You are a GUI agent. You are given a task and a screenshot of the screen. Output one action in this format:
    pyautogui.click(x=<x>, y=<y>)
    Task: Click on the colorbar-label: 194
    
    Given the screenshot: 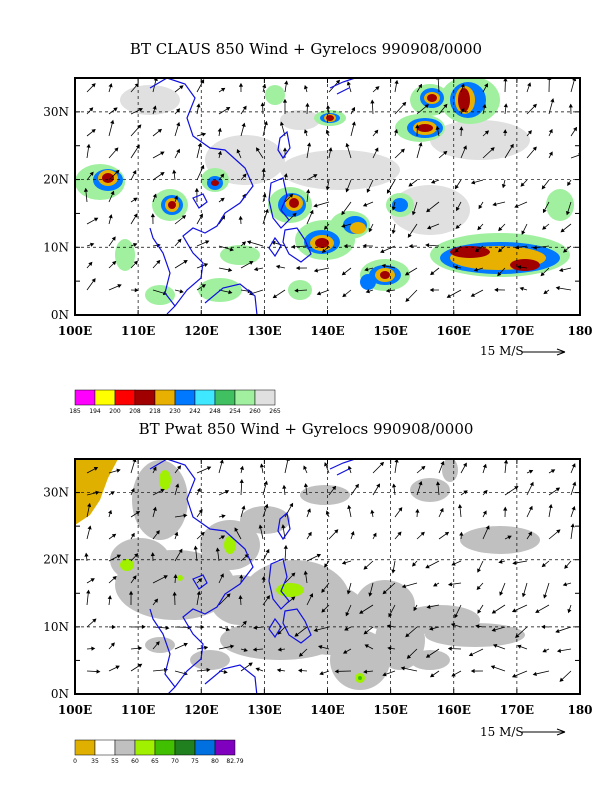 What is the action you would take?
    pyautogui.click(x=95, y=411)
    